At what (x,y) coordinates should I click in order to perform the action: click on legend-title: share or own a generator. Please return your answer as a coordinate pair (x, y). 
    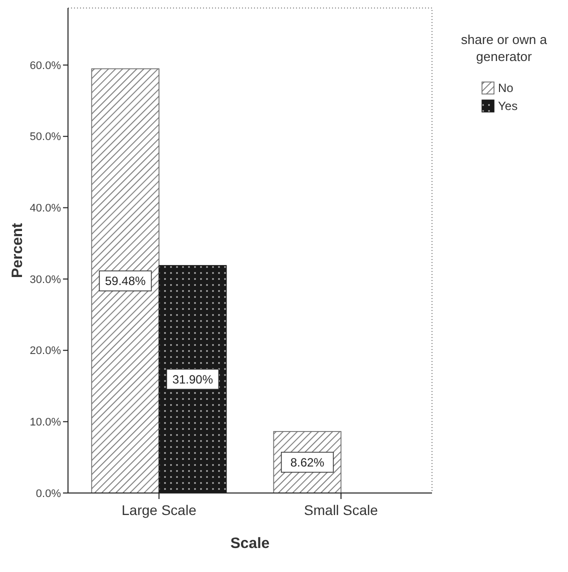
    Looking at the image, I should click on (504, 48).